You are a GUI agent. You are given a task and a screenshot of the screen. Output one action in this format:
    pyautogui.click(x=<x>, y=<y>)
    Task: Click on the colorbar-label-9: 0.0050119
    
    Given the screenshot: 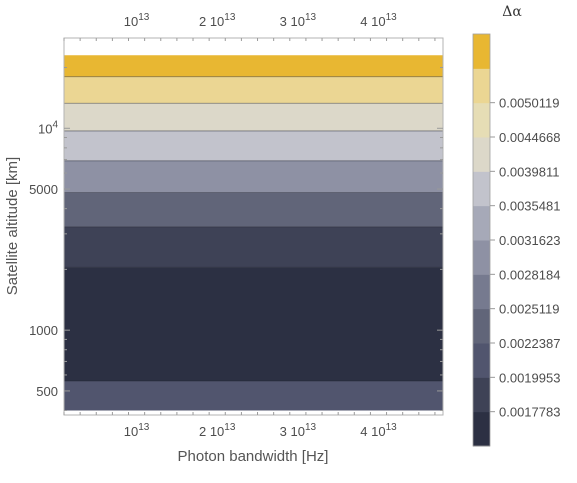 What is the action you would take?
    pyautogui.click(x=529, y=103)
    